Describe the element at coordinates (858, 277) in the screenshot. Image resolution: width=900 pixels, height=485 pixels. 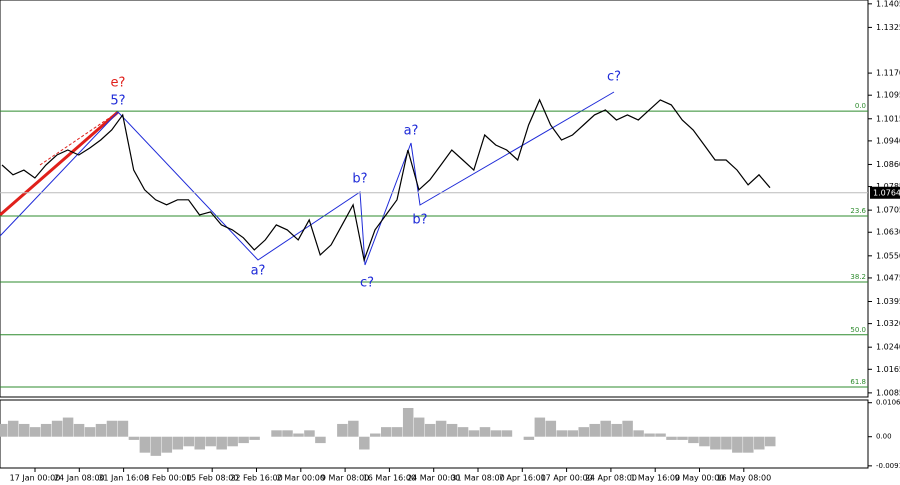
I see `fib-label: 38.2` at that location.